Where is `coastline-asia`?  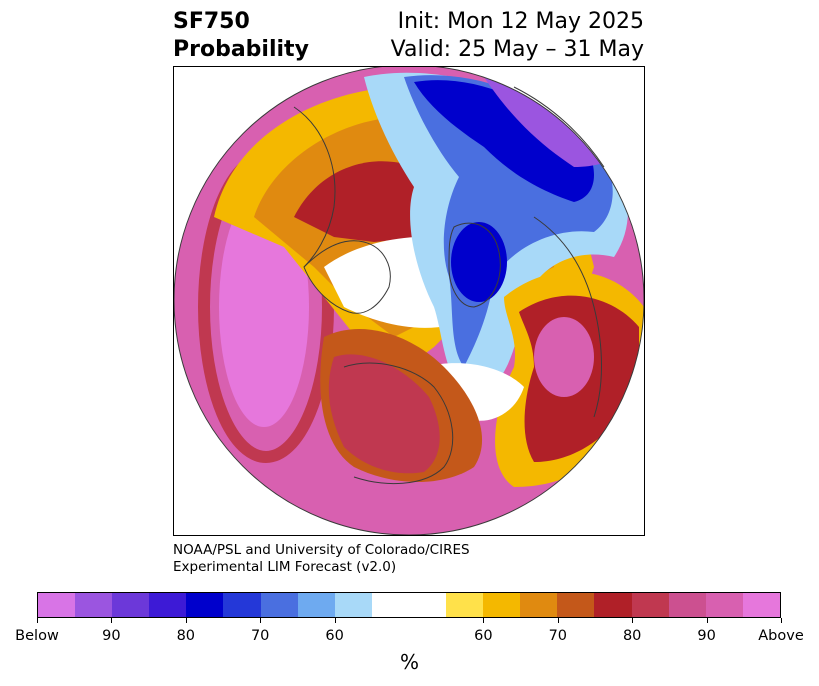
coastline-asia is located at coordinates (559, 127).